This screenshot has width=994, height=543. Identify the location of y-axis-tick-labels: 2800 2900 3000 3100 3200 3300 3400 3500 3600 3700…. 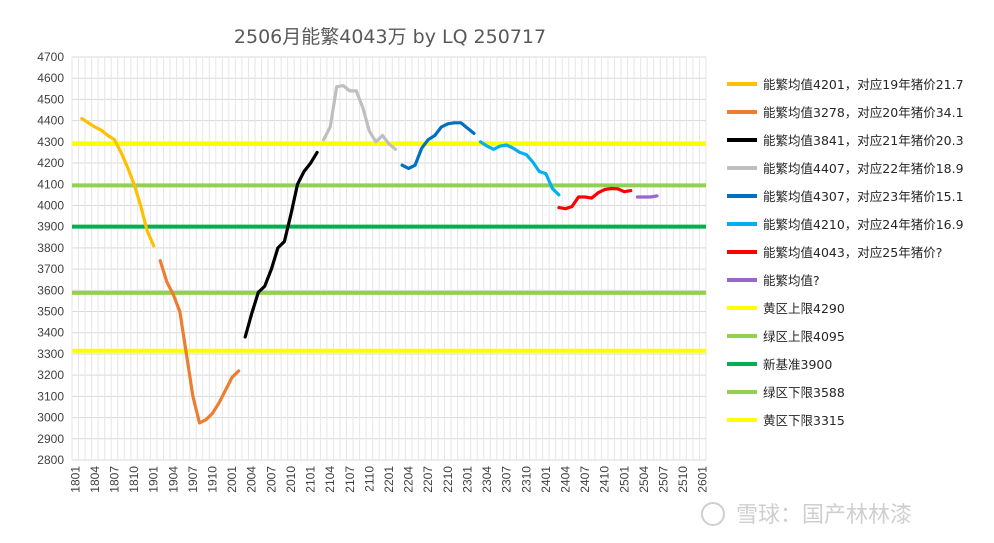
(50, 258).